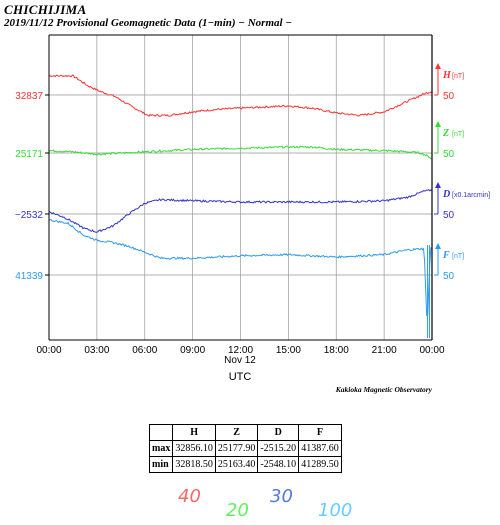  I want to click on stats-cell: 25177.90, so click(236, 448).